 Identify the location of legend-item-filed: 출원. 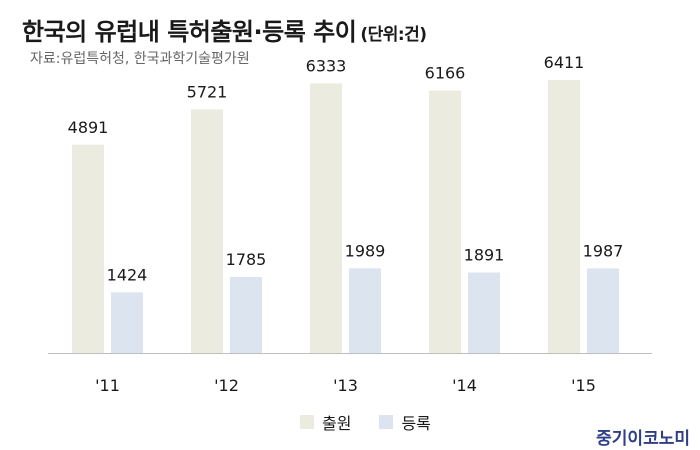
(325, 422).